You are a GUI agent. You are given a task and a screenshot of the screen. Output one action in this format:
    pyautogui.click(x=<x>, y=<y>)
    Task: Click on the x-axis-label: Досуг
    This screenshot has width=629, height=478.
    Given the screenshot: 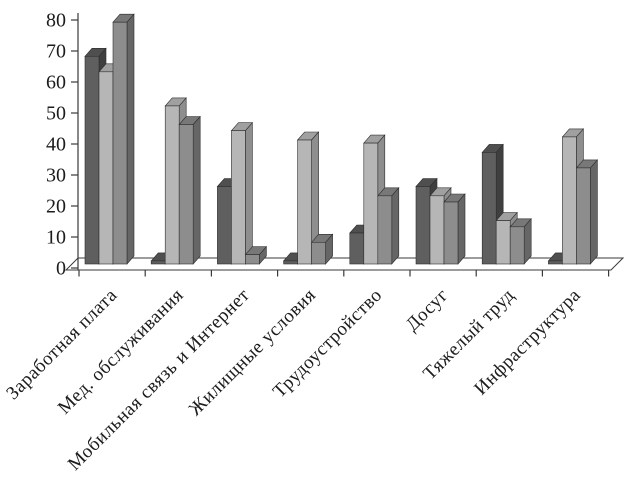 What is the action you would take?
    pyautogui.click(x=427, y=310)
    